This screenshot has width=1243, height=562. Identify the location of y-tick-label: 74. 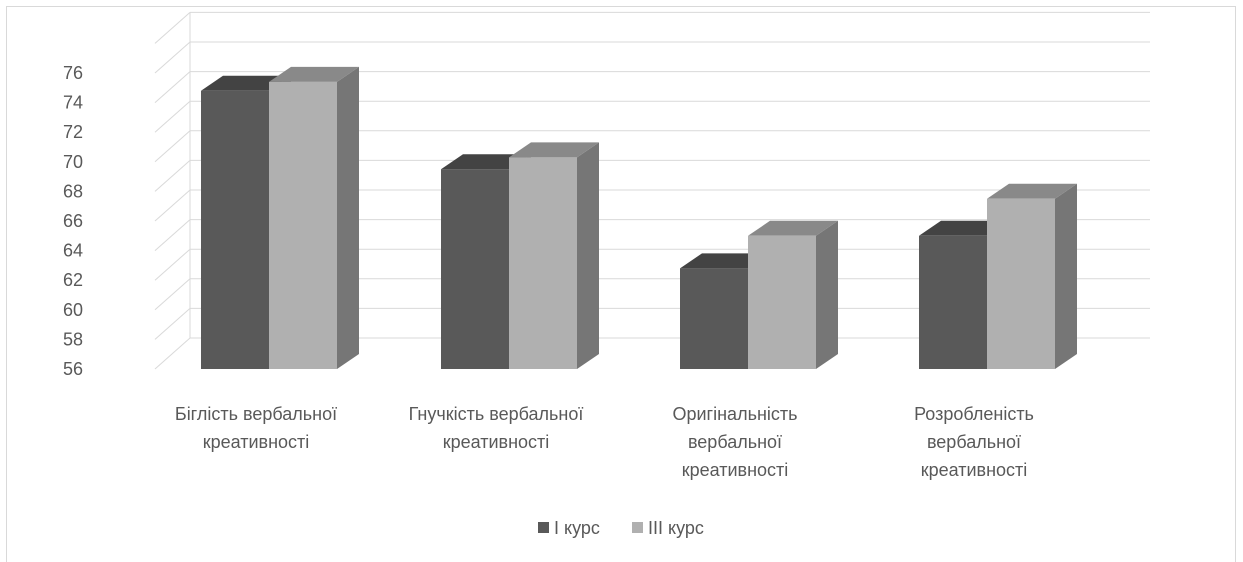
(73, 103).